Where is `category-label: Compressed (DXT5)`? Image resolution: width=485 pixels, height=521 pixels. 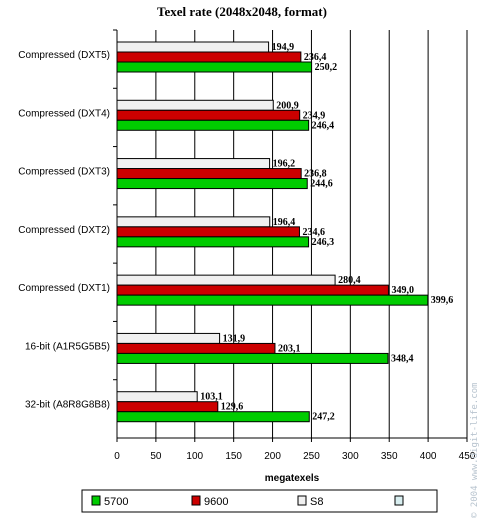 category-label: Compressed (DXT5) is located at coordinates (64, 55).